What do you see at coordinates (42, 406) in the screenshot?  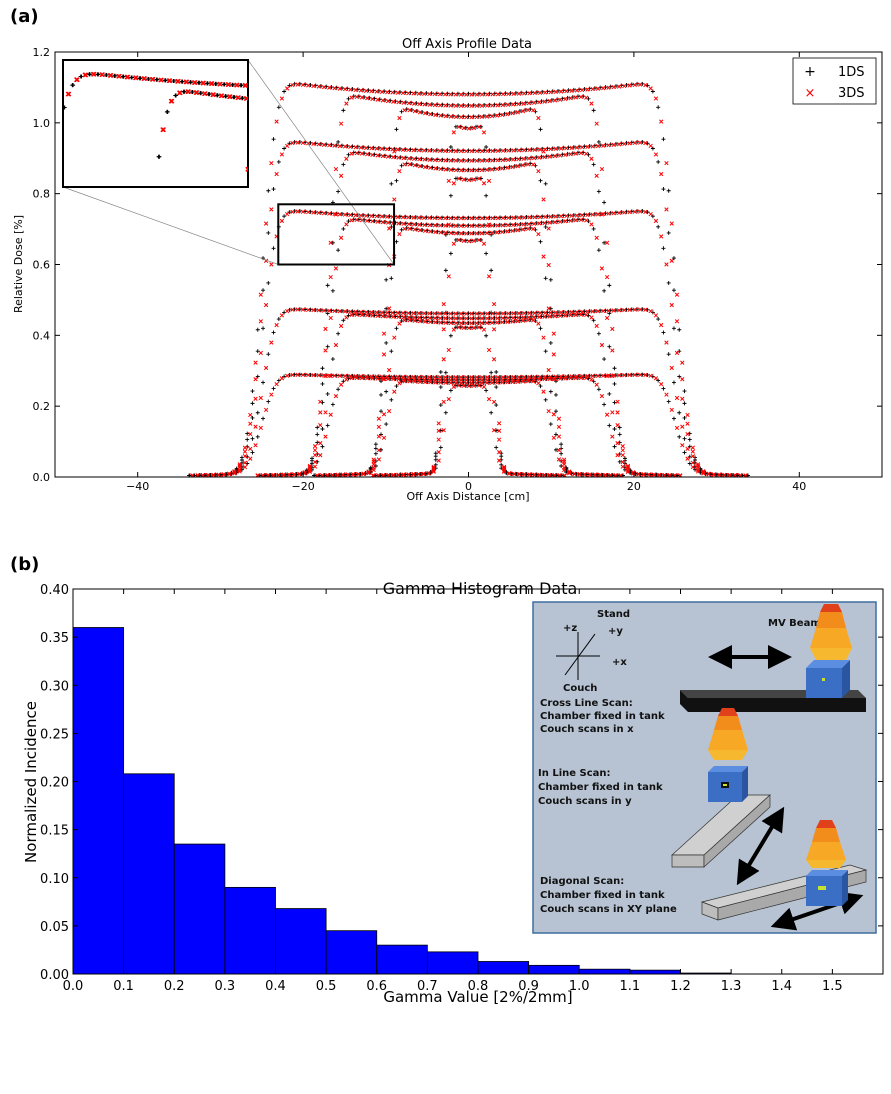 I see `y-tick-label: 0.2` at bounding box center [42, 406].